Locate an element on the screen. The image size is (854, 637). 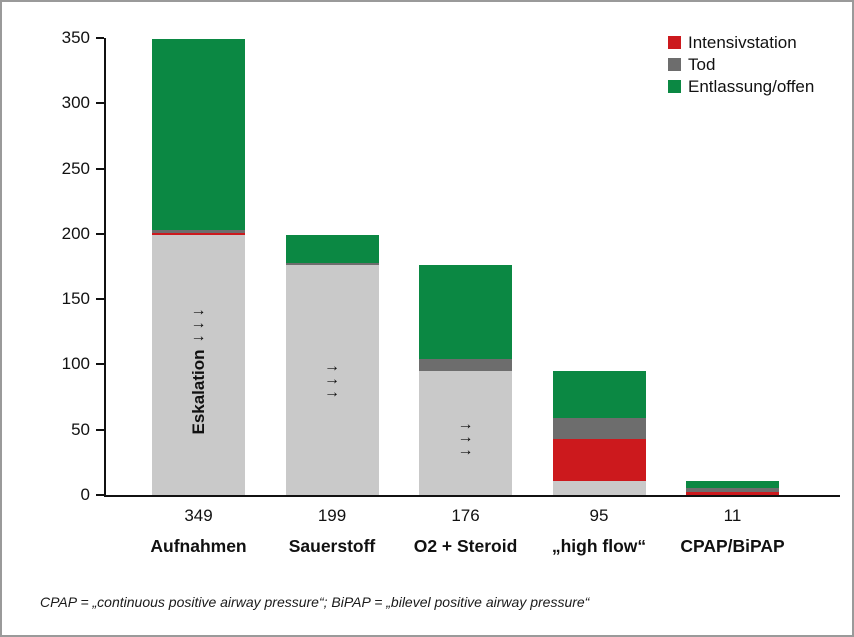
legend-item-intensivstation: Intensivstation is located at coordinates (741, 42).